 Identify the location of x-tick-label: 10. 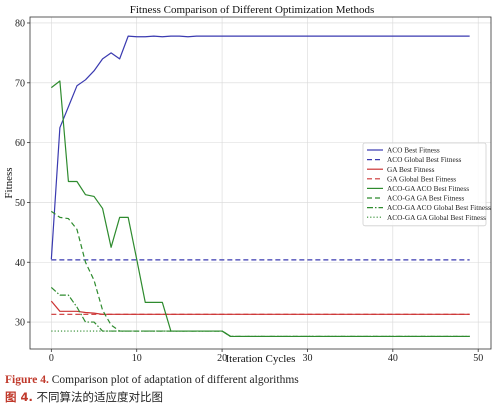
(137, 358).